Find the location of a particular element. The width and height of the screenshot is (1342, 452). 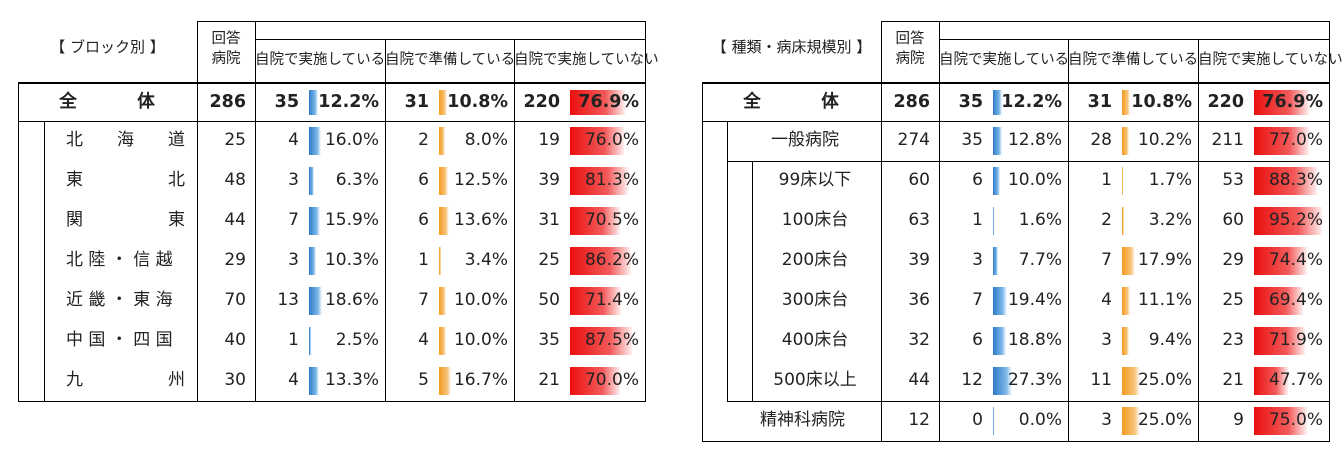

respondents-count: 44 is located at coordinates (919, 380).